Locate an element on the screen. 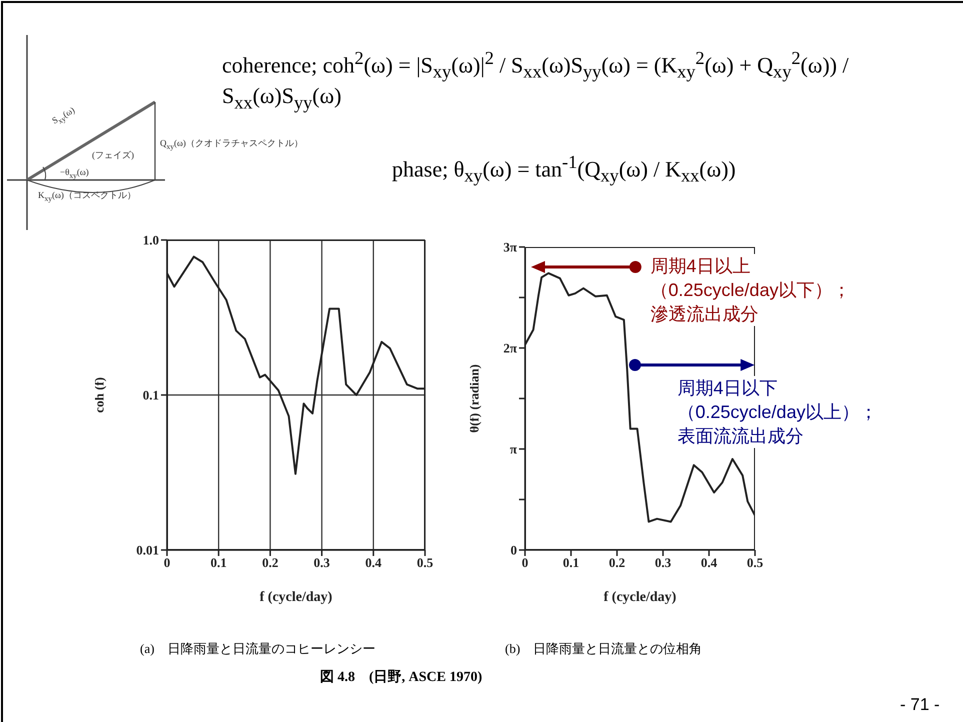 The width and height of the screenshot is (963, 722). text: Q$_{xy}$(ω)（クオドラチャスペクトル） is located at coordinates (232, 145).